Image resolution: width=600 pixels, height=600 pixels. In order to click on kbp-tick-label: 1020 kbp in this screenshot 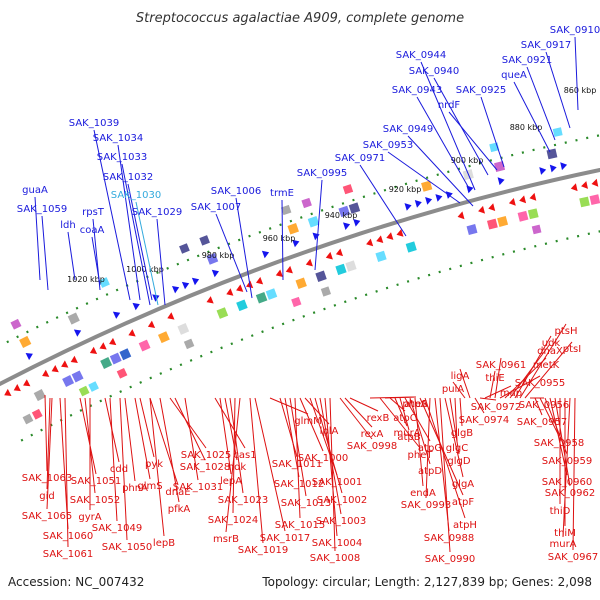, I will do `click(86, 279)`.